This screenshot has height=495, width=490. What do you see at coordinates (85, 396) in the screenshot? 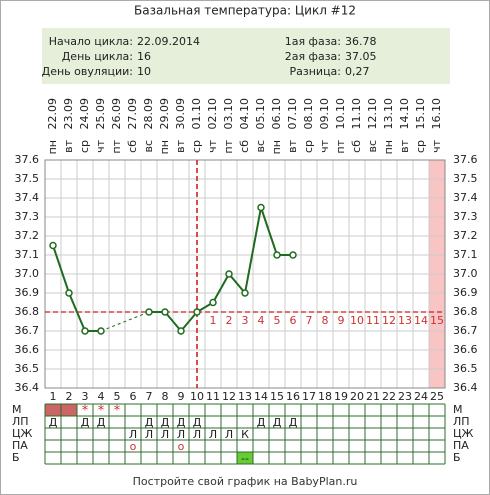
I see `x-tick-label: 3` at bounding box center [85, 396].